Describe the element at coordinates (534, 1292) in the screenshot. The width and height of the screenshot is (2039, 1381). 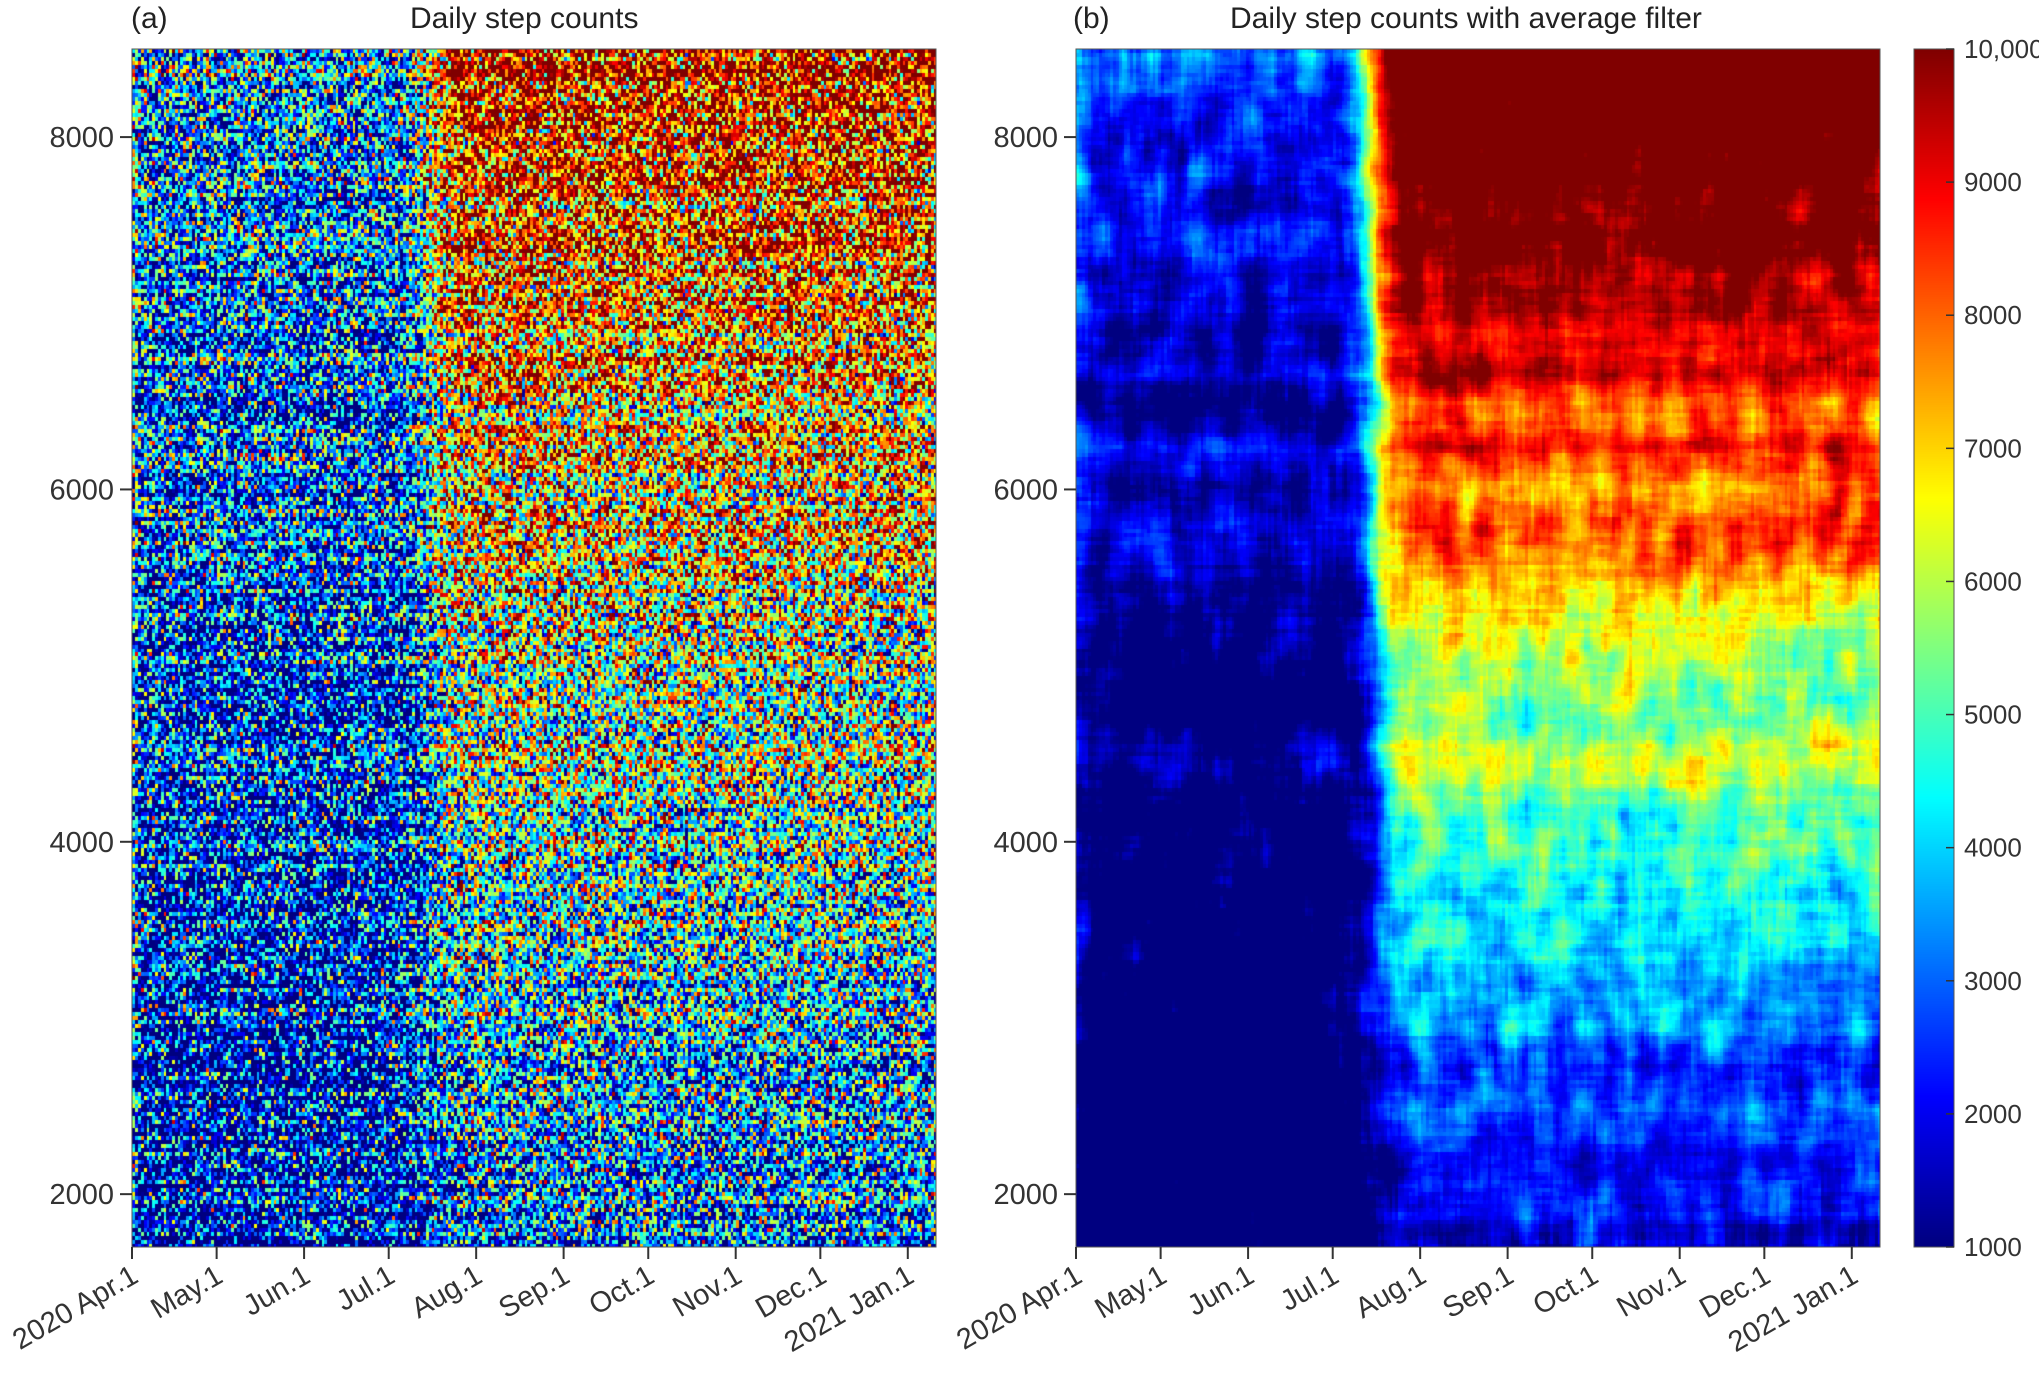
I see `panel-0-xtick-label: Sep.1` at that location.